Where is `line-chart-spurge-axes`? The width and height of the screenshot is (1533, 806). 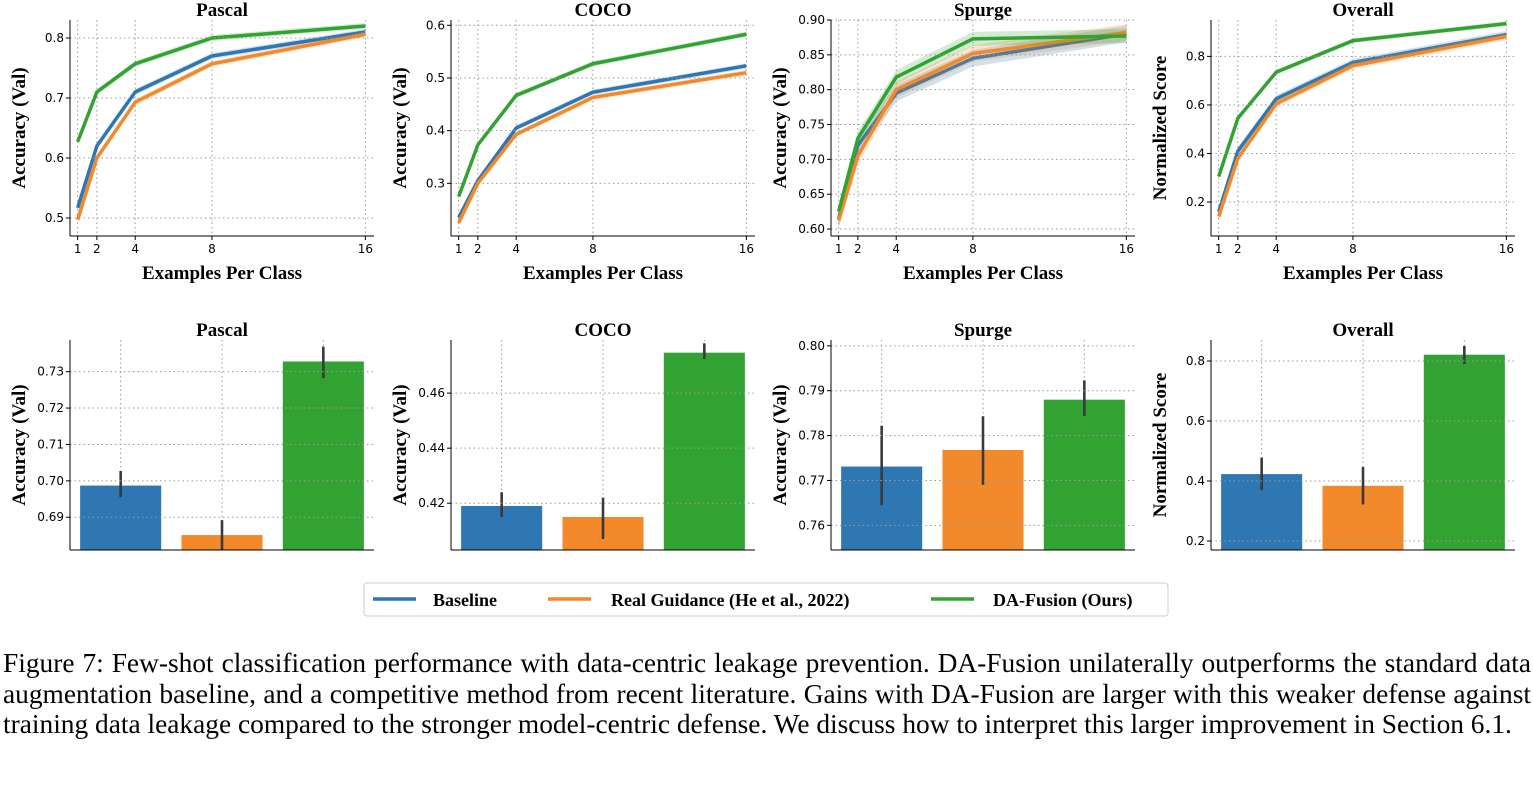 line-chart-spurge-axes is located at coordinates (982, 128).